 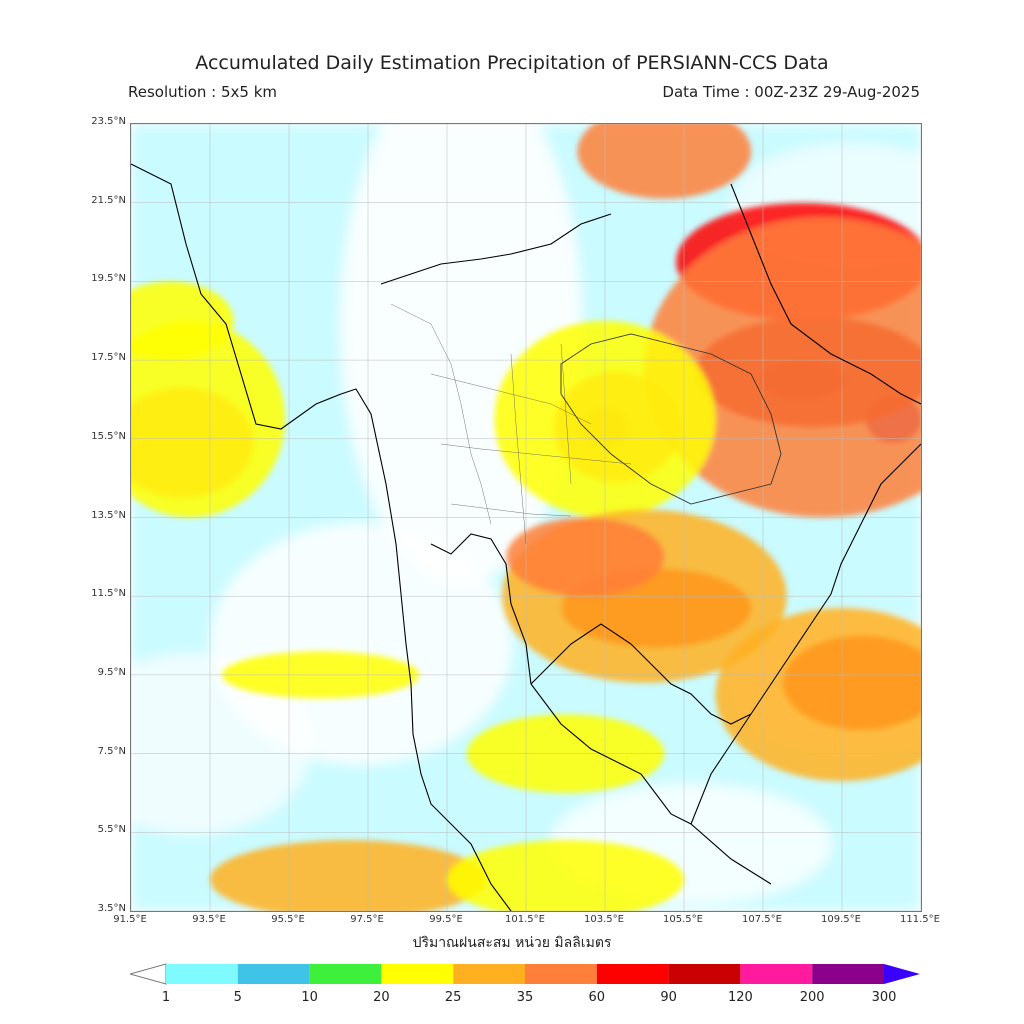 What do you see at coordinates (108, 594) in the screenshot?
I see `lat-tick-label: 11.5°N` at bounding box center [108, 594].